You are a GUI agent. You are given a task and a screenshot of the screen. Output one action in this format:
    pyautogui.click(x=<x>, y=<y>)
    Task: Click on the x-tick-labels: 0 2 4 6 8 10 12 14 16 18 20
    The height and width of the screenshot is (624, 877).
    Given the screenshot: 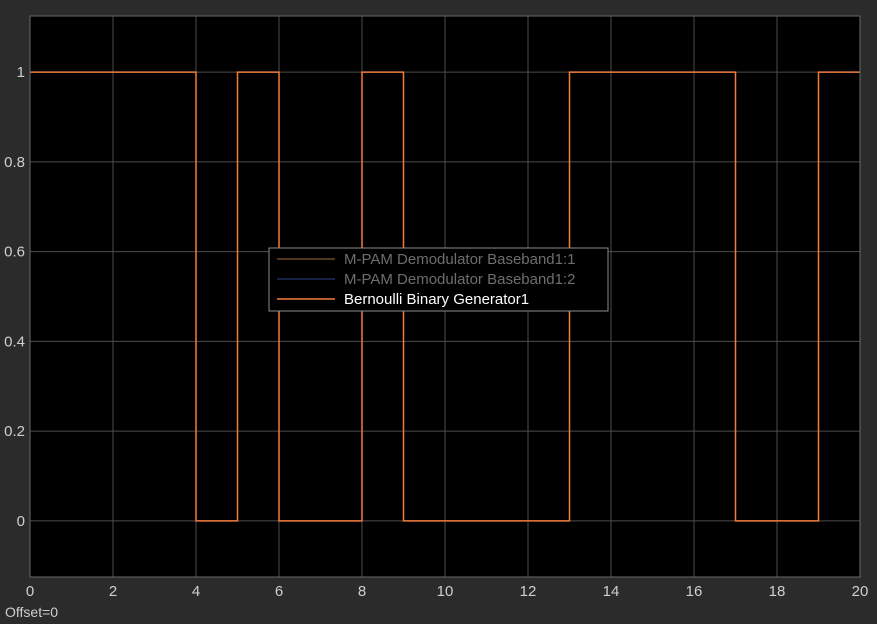 What is the action you would take?
    pyautogui.click(x=447, y=591)
    